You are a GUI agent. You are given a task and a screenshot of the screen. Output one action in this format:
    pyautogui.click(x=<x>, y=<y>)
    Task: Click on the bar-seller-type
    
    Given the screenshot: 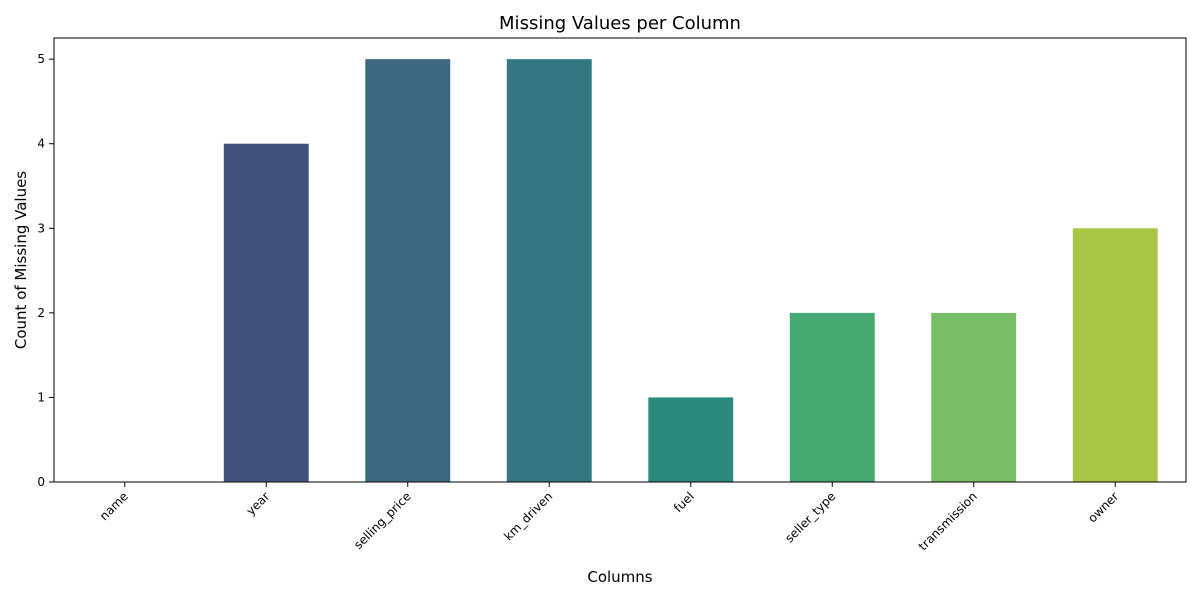 What is the action you would take?
    pyautogui.click(x=832, y=397)
    